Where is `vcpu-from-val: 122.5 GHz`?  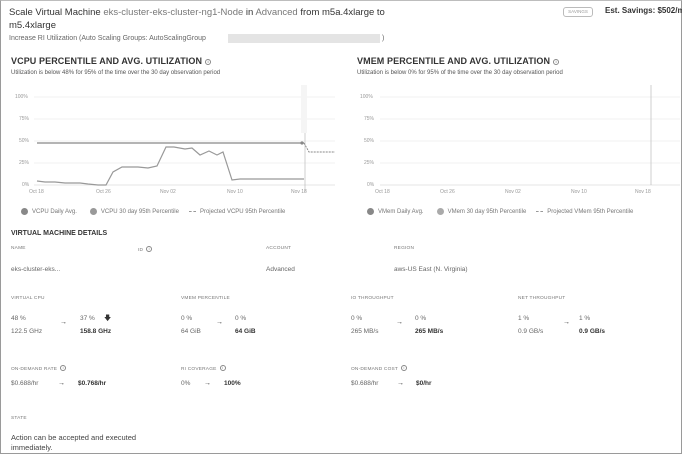 vcpu-from-val: 122.5 GHz is located at coordinates (27, 331).